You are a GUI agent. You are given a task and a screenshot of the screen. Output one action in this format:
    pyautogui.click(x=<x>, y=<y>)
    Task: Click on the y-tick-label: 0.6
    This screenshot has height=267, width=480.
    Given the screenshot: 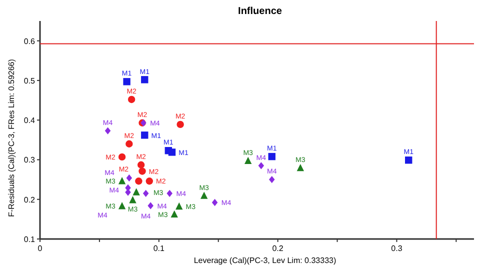 What is the action you would take?
    pyautogui.click(x=30, y=41)
    